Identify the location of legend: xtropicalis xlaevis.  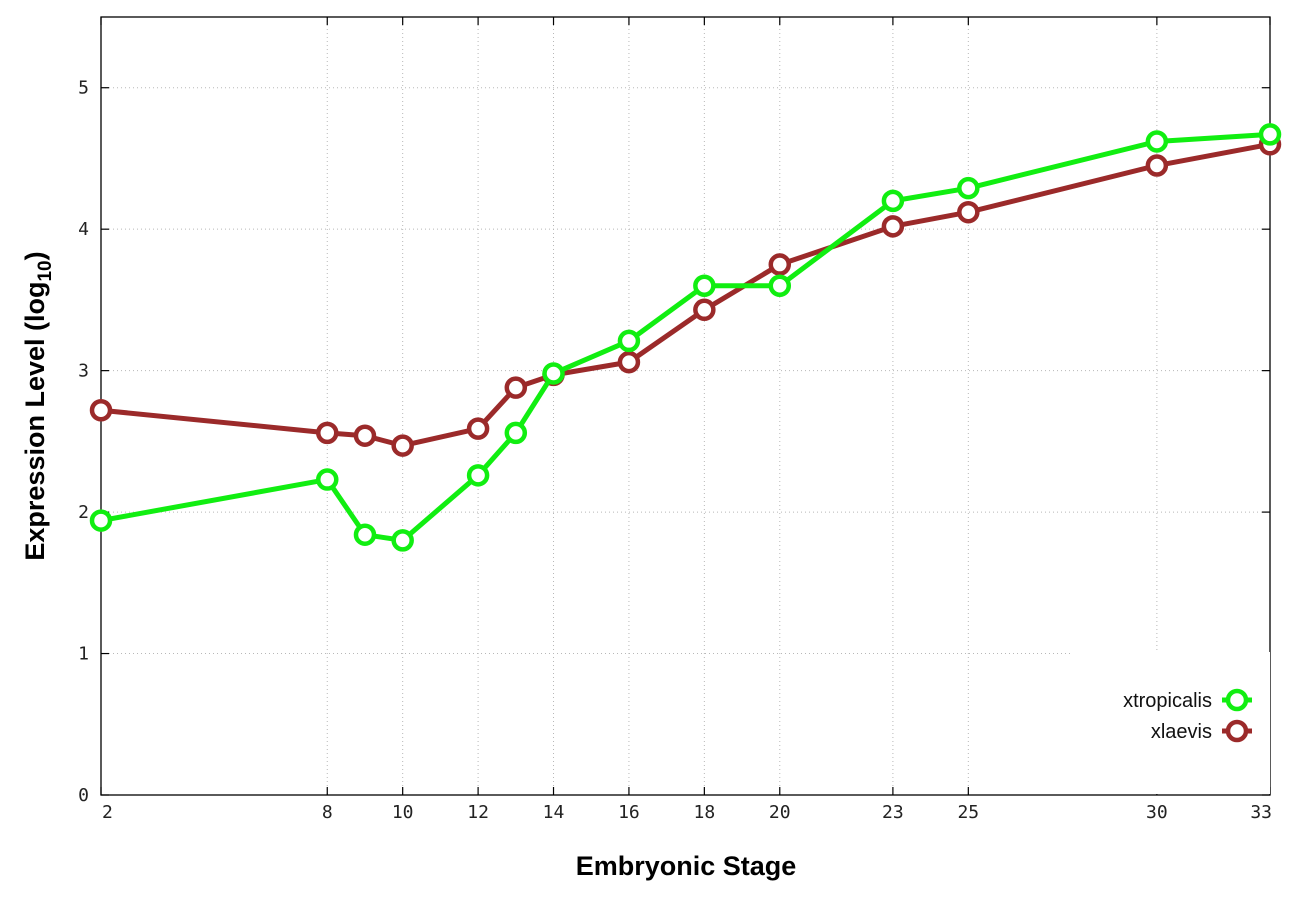
(1170, 723).